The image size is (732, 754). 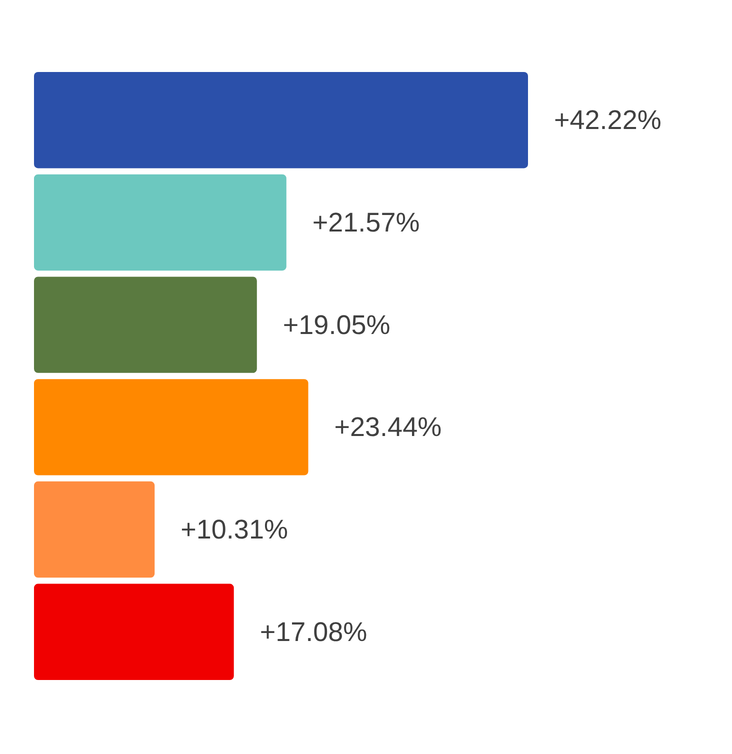 I want to click on data-label: +23.44%, so click(x=388, y=427).